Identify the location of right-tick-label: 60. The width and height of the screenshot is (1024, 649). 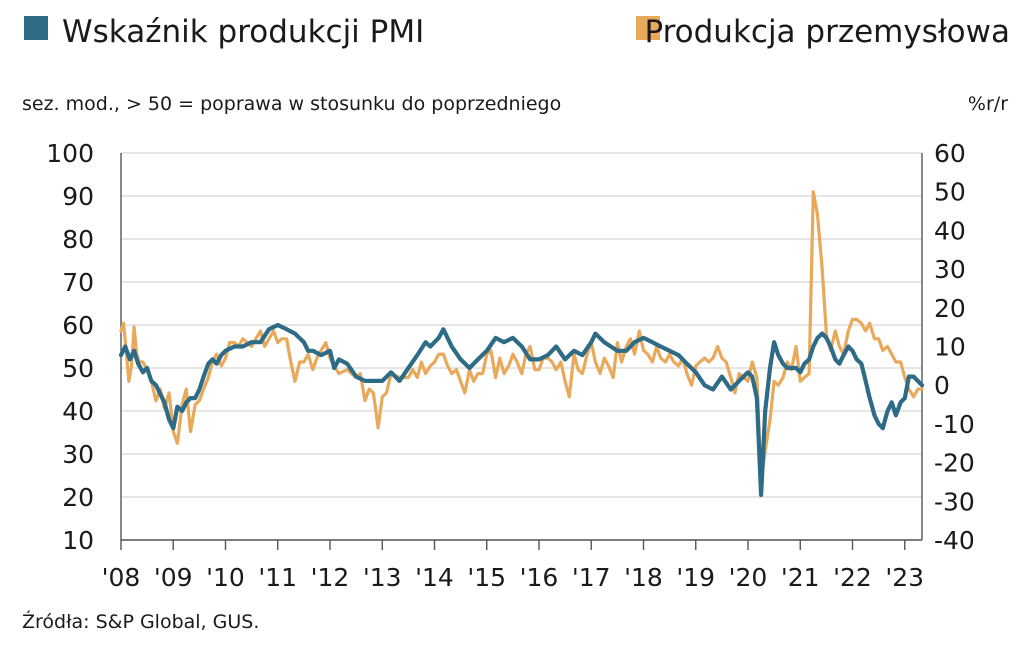
(950, 153).